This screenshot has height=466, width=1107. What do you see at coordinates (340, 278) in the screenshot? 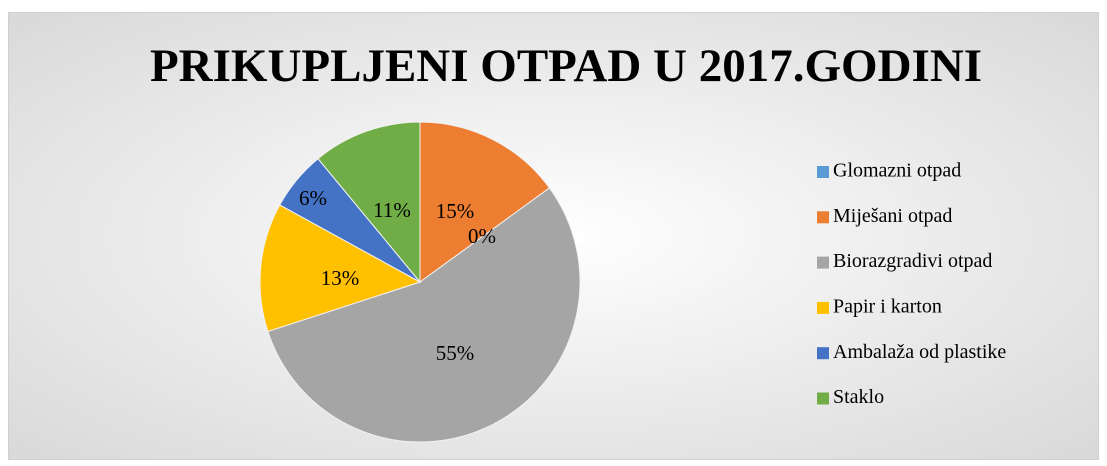
I see `data-label: 13%` at bounding box center [340, 278].